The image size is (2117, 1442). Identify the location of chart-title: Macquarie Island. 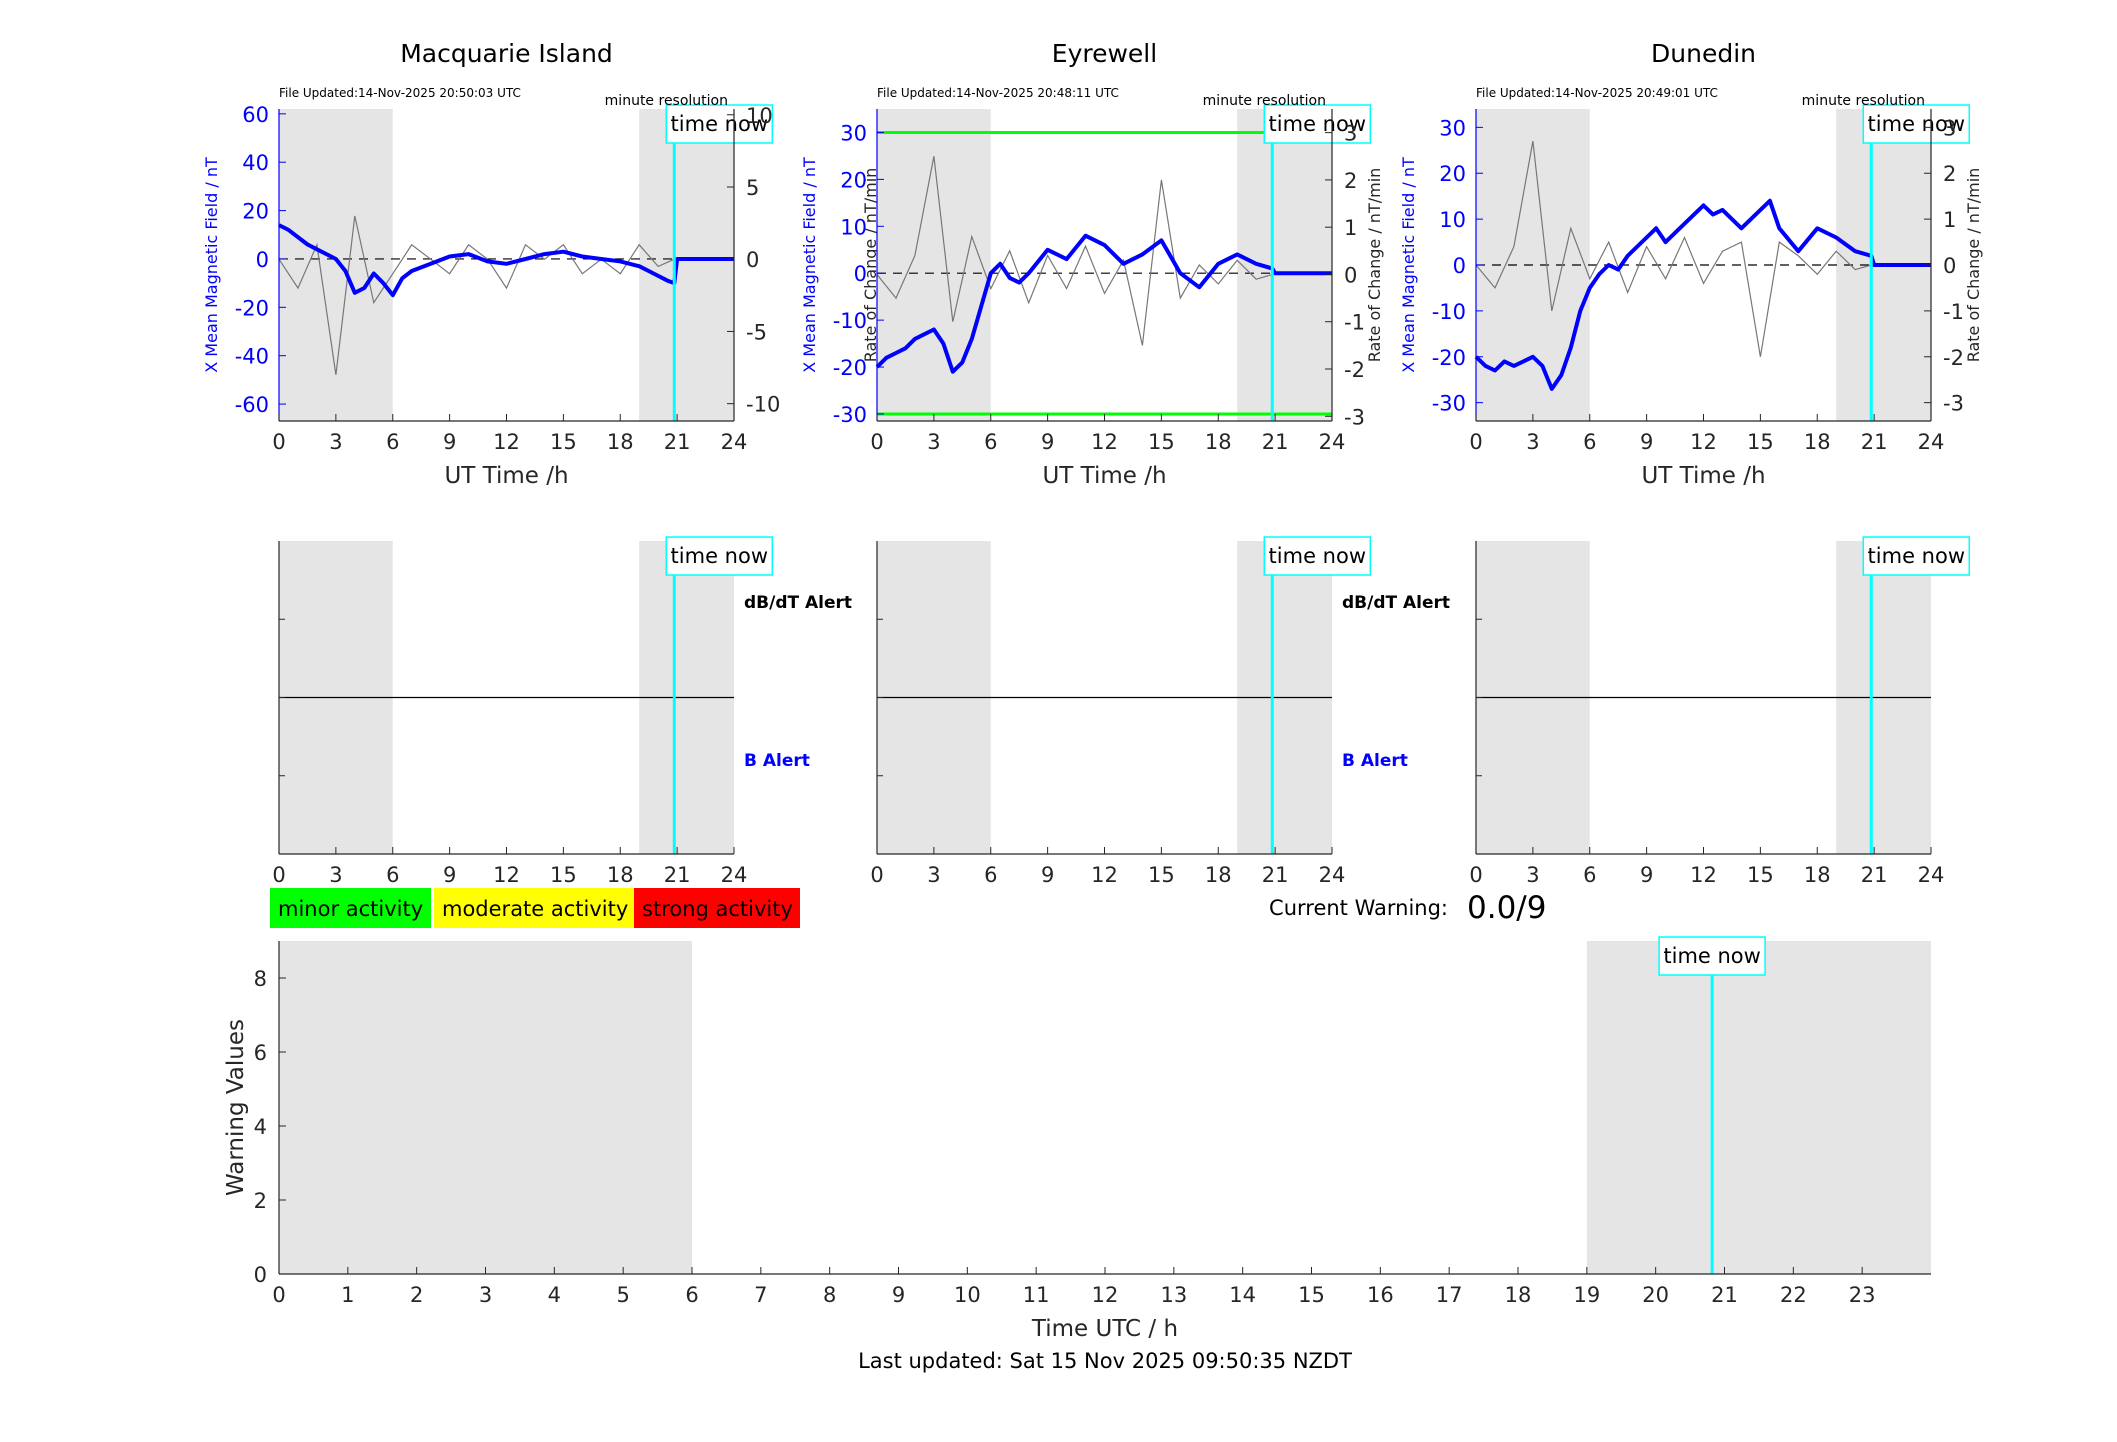
(506, 53).